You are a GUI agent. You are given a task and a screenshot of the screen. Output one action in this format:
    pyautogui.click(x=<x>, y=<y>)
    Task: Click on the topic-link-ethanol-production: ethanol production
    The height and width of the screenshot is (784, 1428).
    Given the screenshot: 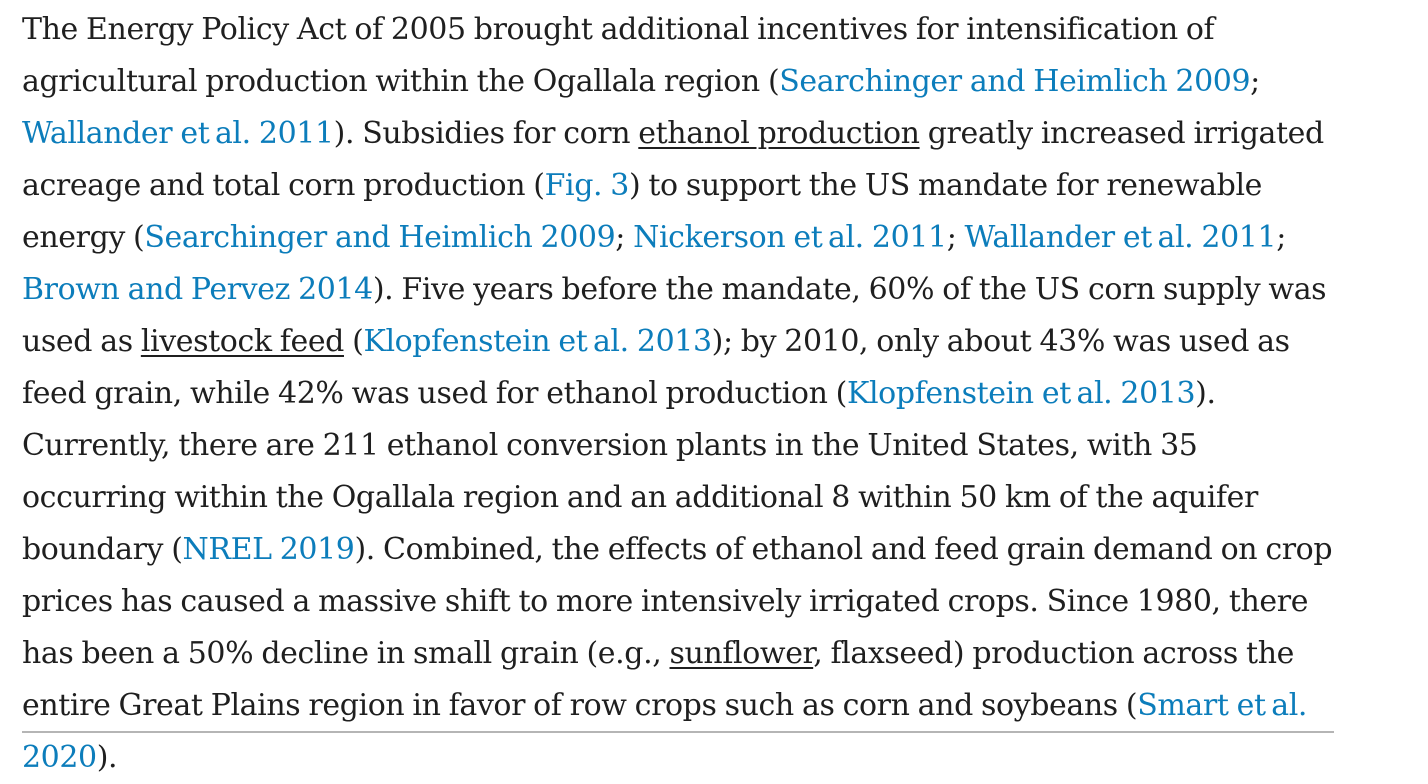 What is the action you would take?
    pyautogui.click(x=779, y=133)
    